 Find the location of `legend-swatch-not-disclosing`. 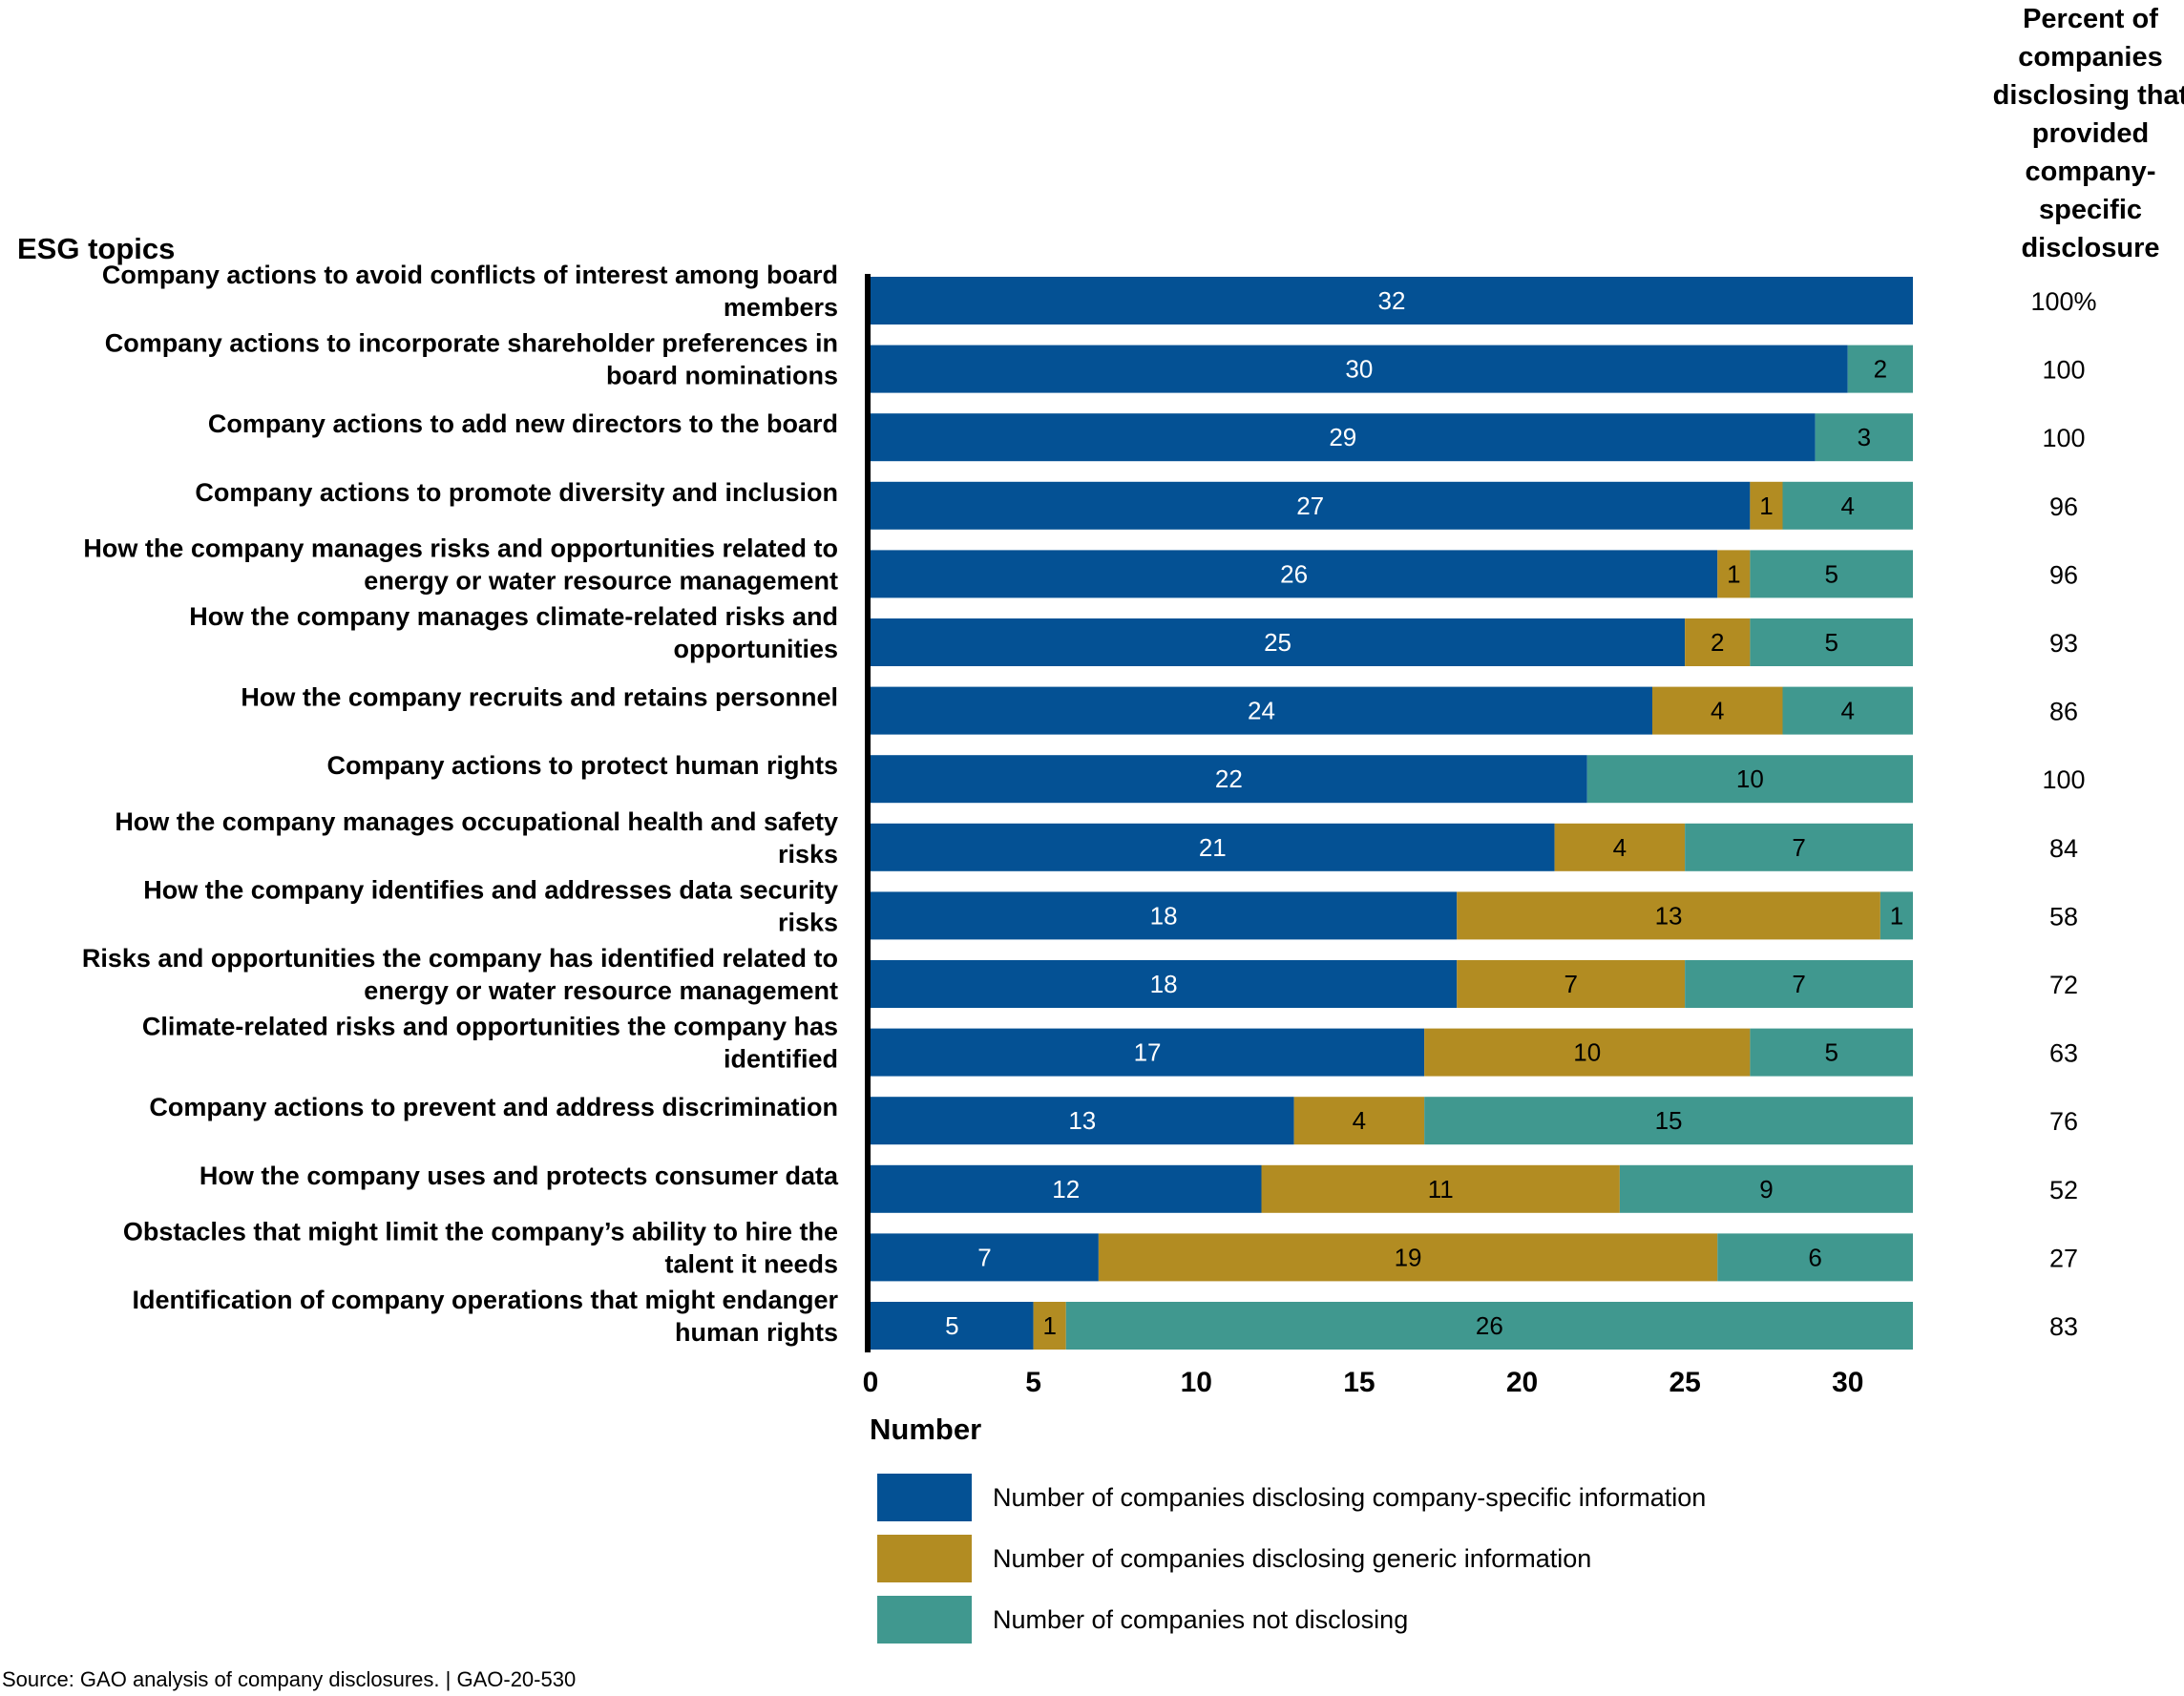

legend-swatch-not-disclosing is located at coordinates (924, 1620).